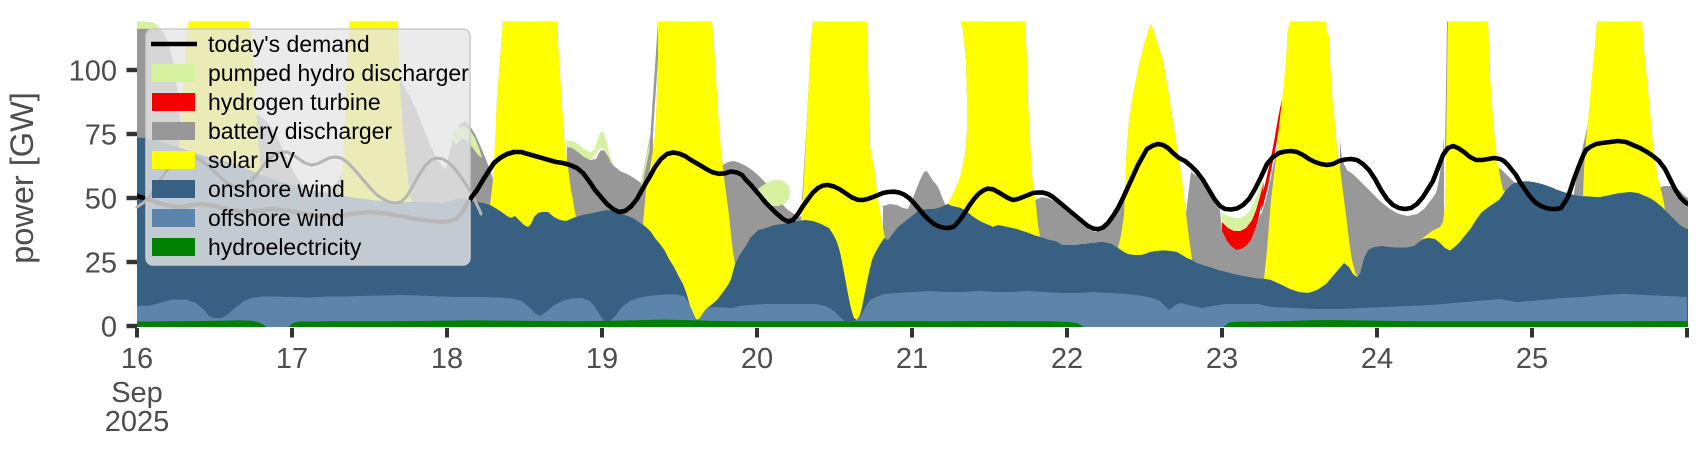  I want to click on svg-text: power [GW], so click(22, 178).